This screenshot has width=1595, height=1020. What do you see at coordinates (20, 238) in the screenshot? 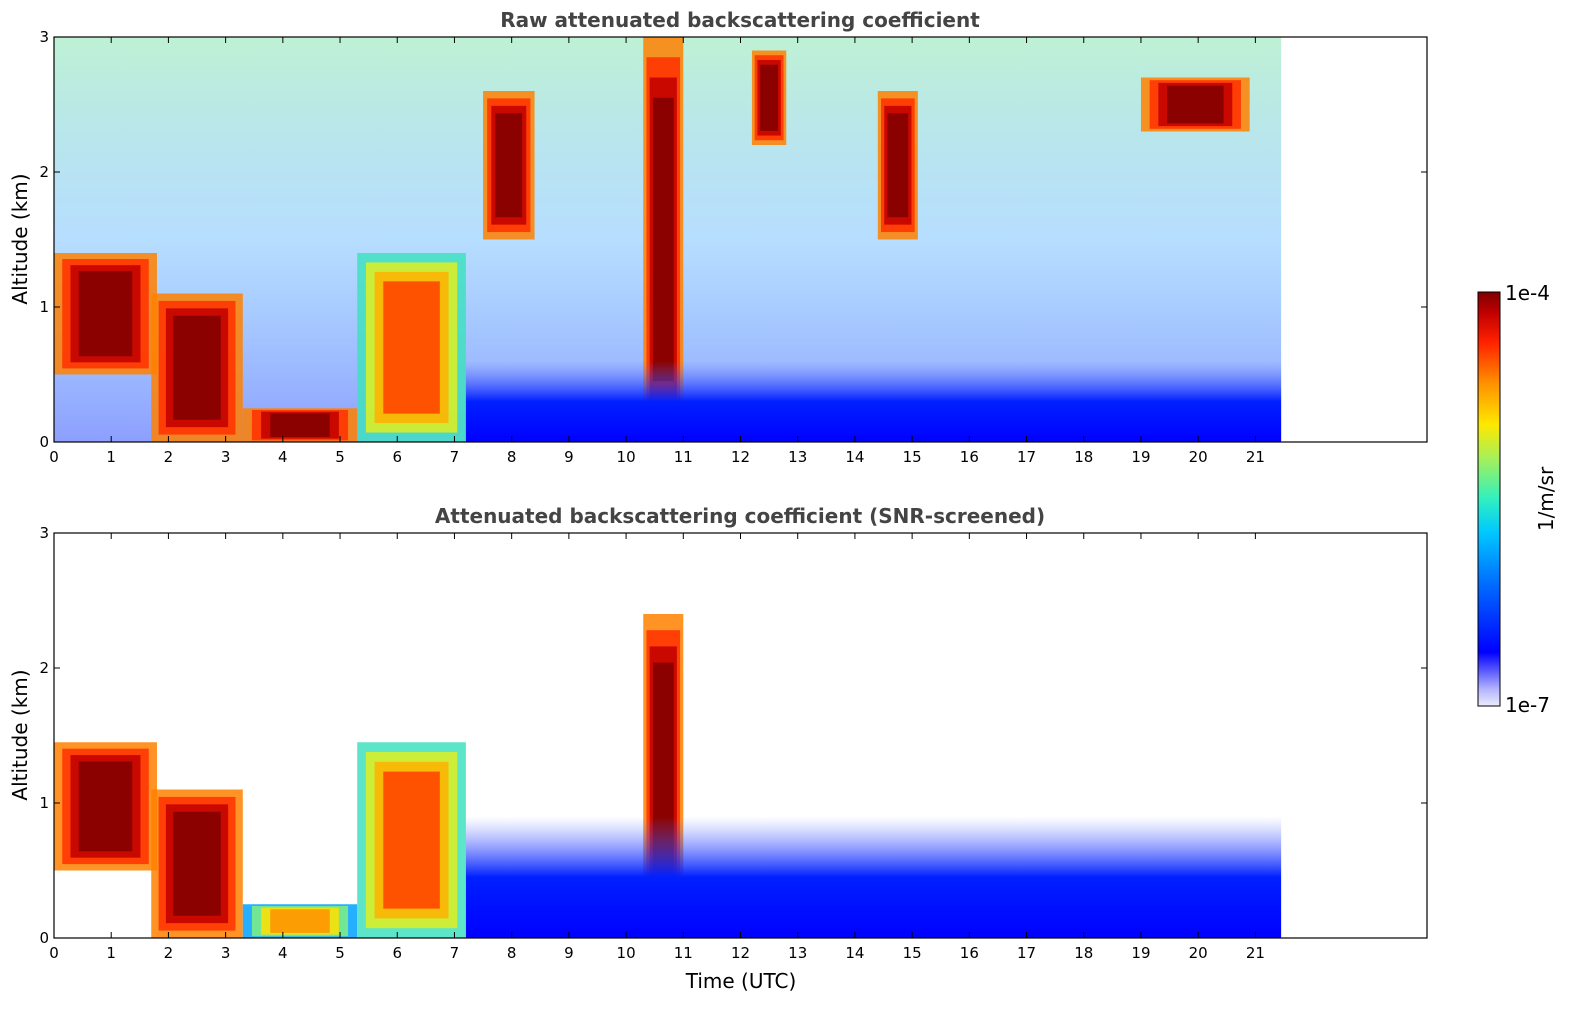
I see `panel-raw-y-label: Altitude (km)` at bounding box center [20, 238].